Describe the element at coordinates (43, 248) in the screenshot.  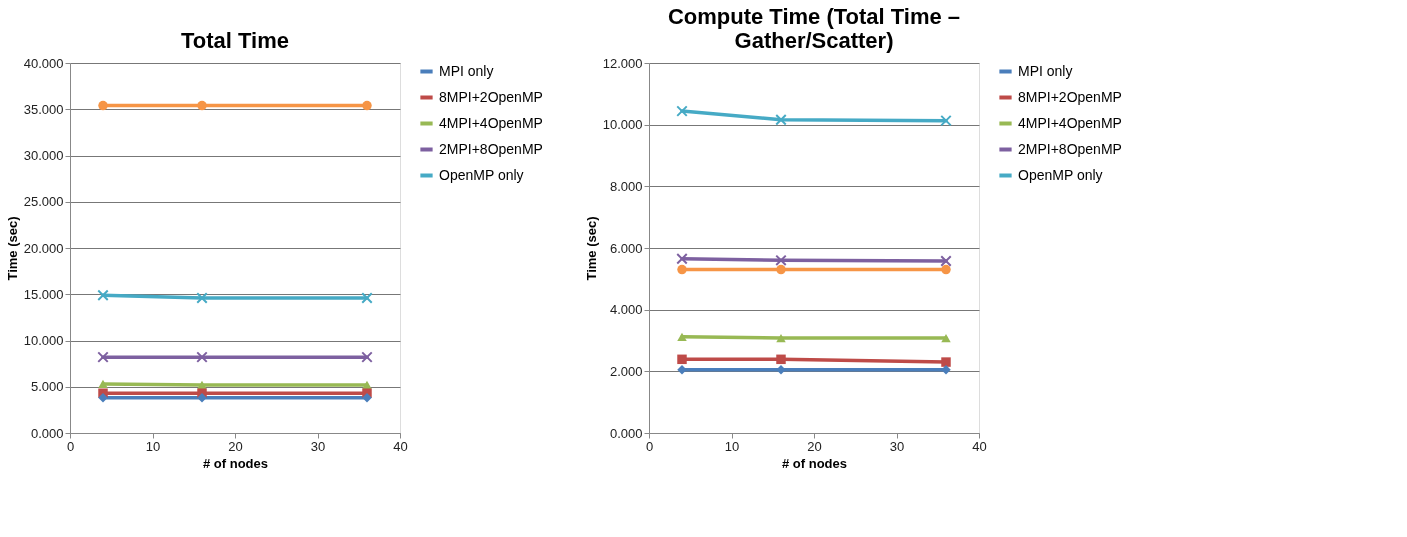
I see `y-tick-label: 20.000` at that location.